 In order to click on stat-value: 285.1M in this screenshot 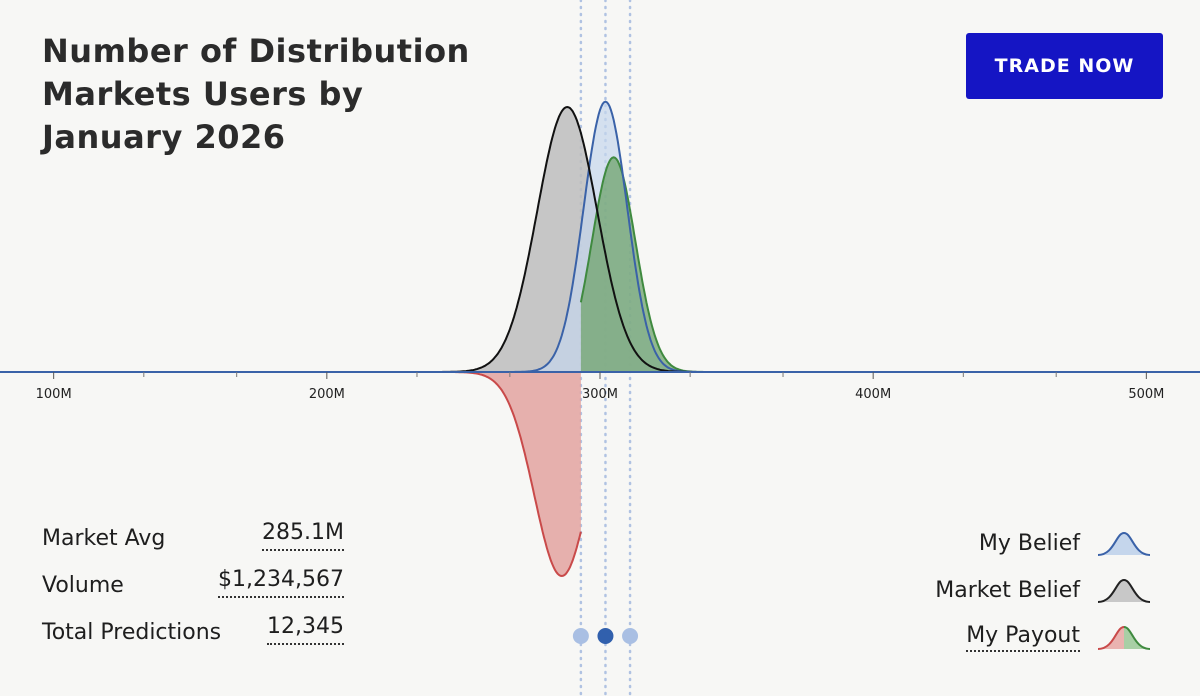, I will do `click(303, 535)`.